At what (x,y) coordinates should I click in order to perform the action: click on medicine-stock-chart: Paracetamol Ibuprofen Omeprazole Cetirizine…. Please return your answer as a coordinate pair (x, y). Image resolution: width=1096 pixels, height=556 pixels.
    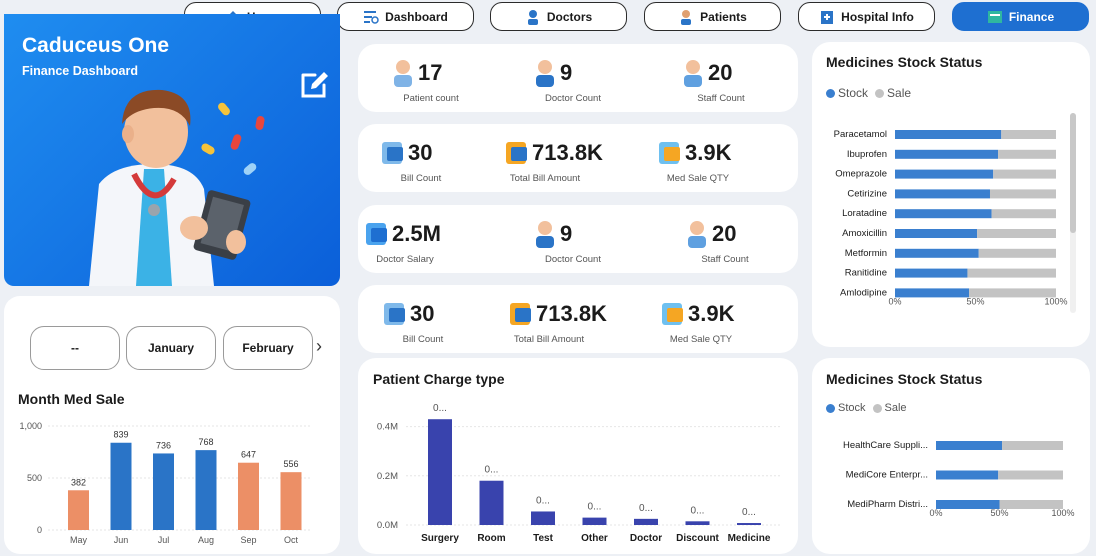
    Looking at the image, I should click on (951, 217).